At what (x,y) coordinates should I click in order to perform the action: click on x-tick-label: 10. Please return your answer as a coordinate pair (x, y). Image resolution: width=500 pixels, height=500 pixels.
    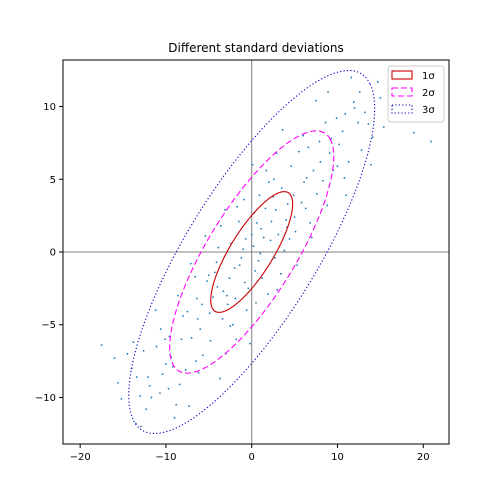
    Looking at the image, I should click on (337, 457).